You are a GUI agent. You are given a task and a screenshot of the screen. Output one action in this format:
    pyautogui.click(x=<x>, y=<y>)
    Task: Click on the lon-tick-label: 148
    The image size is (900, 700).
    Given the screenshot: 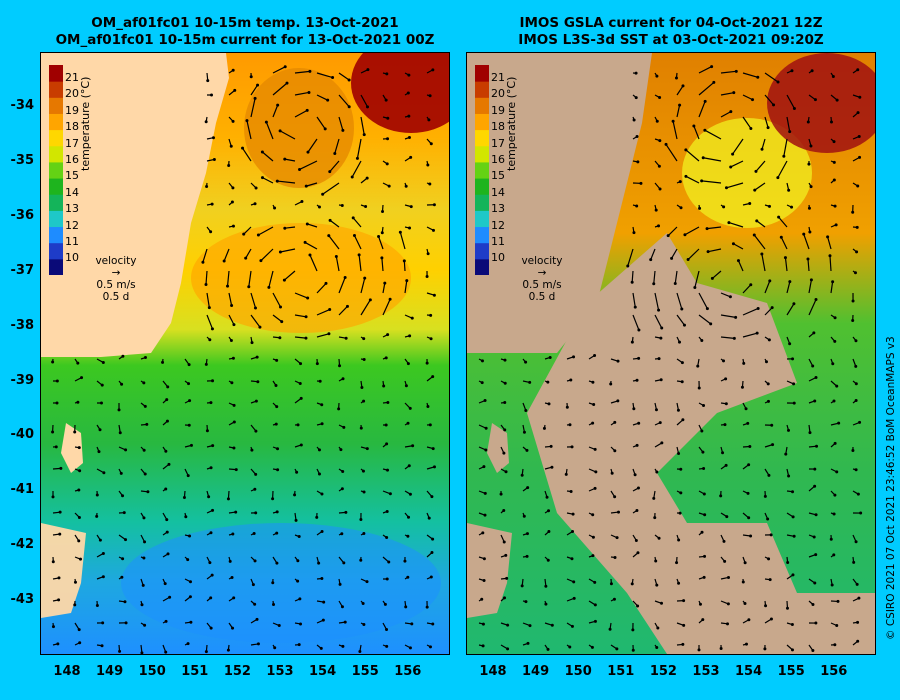 What is the action you would take?
    pyautogui.click(x=67, y=671)
    